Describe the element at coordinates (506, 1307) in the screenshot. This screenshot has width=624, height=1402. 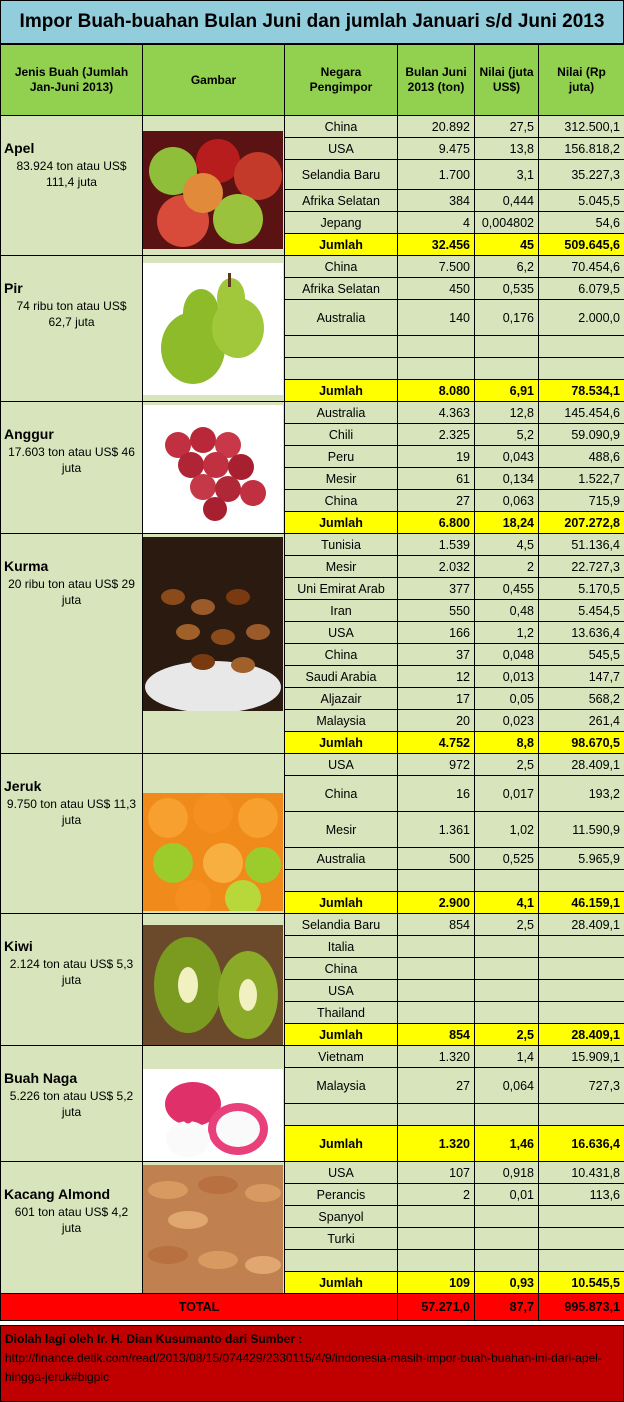
I see `total-usd: 87,7` at that location.